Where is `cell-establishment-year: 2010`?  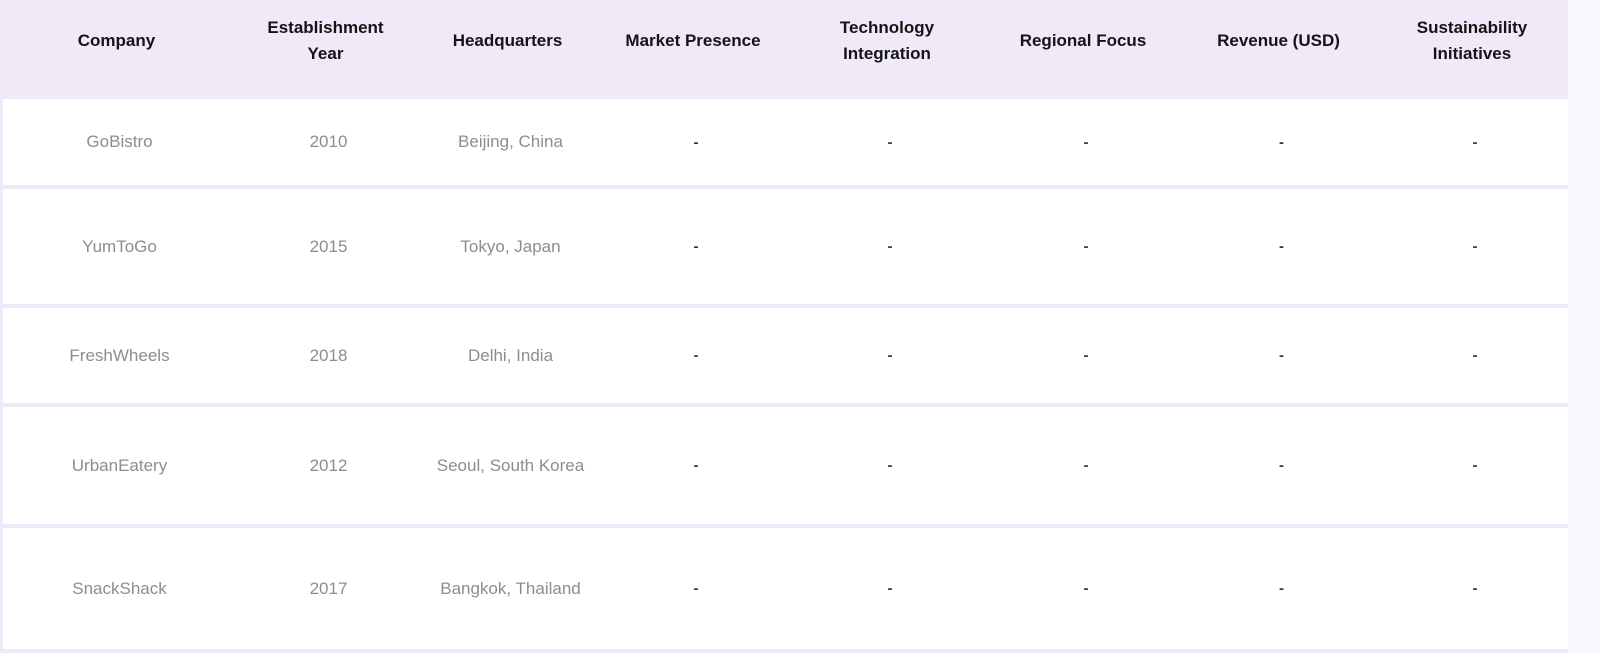
cell-establishment-year: 2010 is located at coordinates (328, 141).